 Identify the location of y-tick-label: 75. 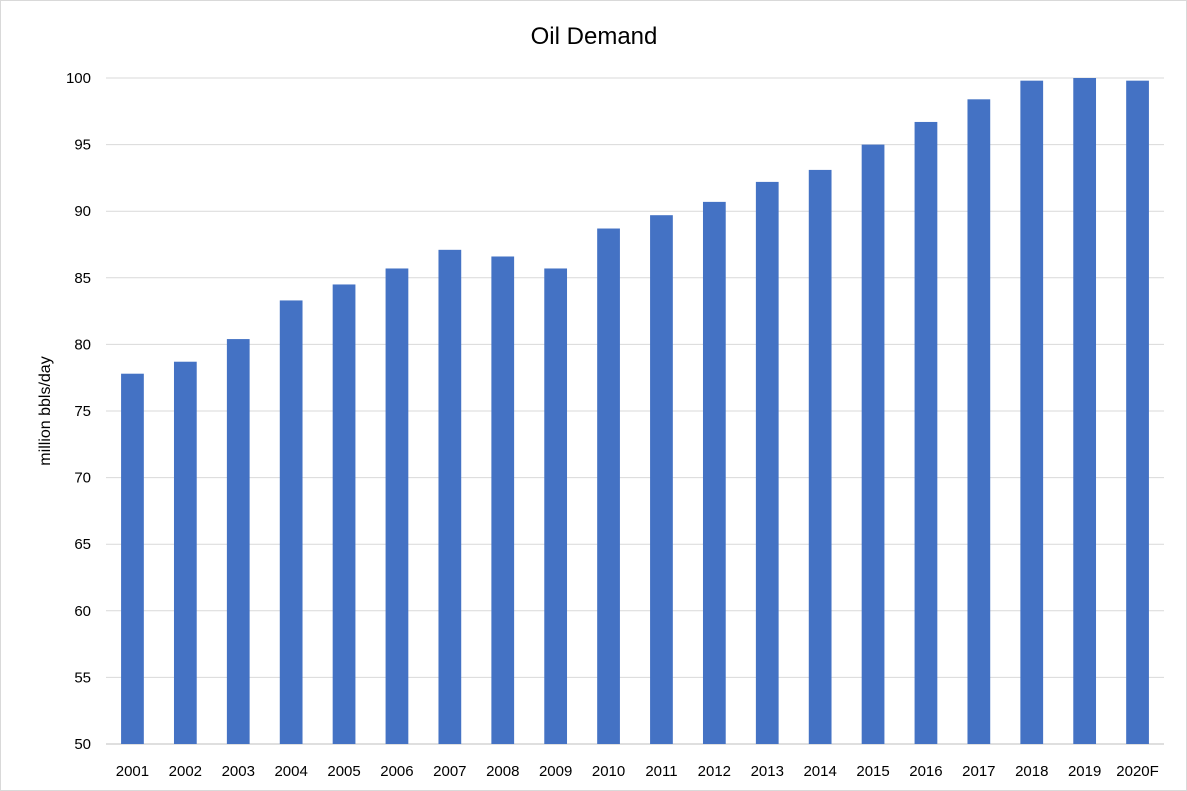
(82, 411).